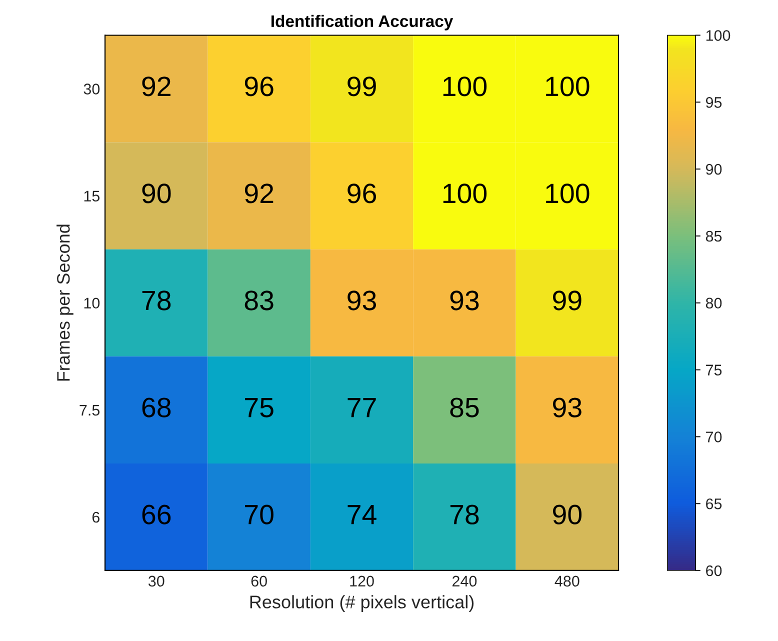 The height and width of the screenshot is (641, 778). Describe the element at coordinates (65, 302) in the screenshot. I see `y-axis-title: Frames per Second` at that location.